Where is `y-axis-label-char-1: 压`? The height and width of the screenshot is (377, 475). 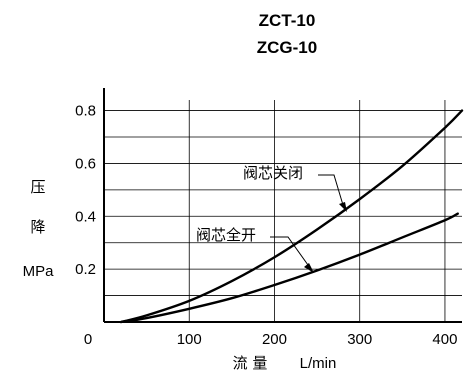
y-axis-label-char-1: 压 is located at coordinates (37, 187).